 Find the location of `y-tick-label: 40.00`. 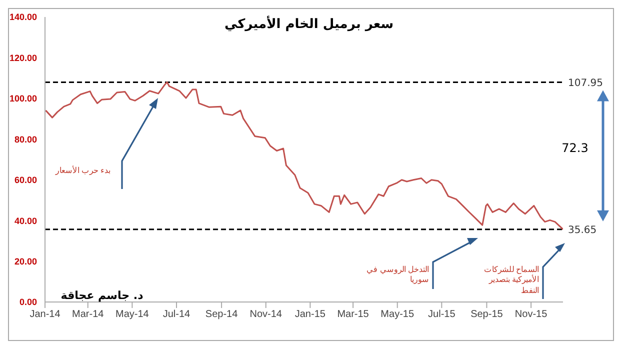

y-tick-label: 40.00 is located at coordinates (25, 221).